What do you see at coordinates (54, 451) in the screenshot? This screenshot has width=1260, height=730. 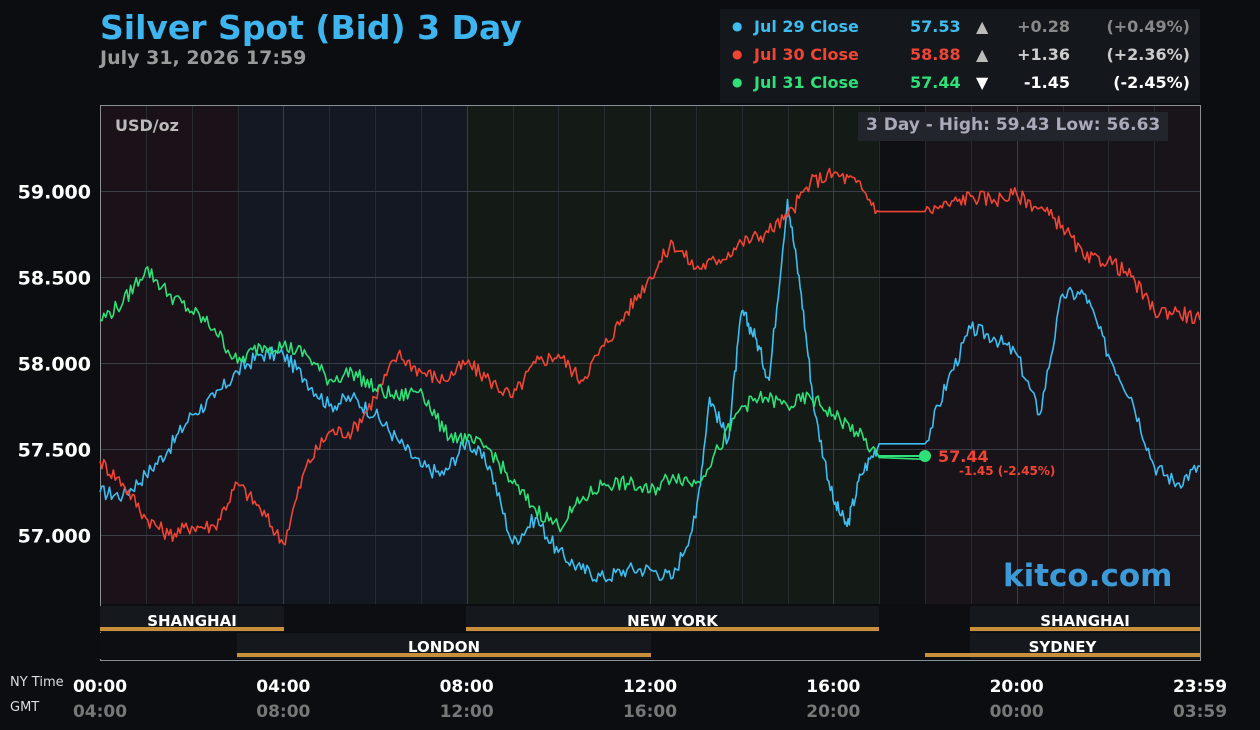 I see `y-tick-label: 57.500` at bounding box center [54, 451].